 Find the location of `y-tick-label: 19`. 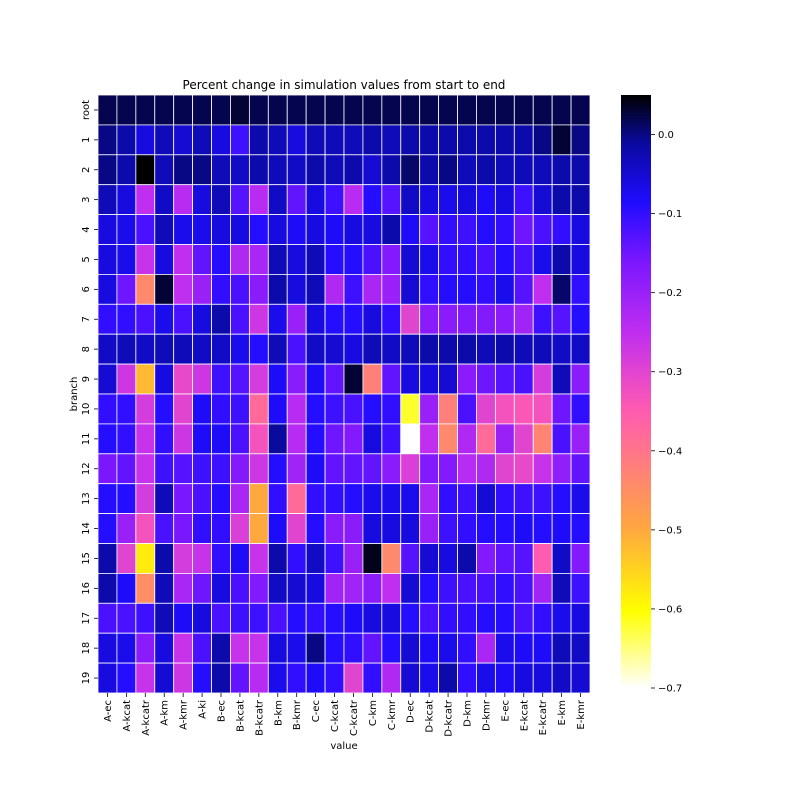

y-tick-label: 19 is located at coordinates (86, 678).